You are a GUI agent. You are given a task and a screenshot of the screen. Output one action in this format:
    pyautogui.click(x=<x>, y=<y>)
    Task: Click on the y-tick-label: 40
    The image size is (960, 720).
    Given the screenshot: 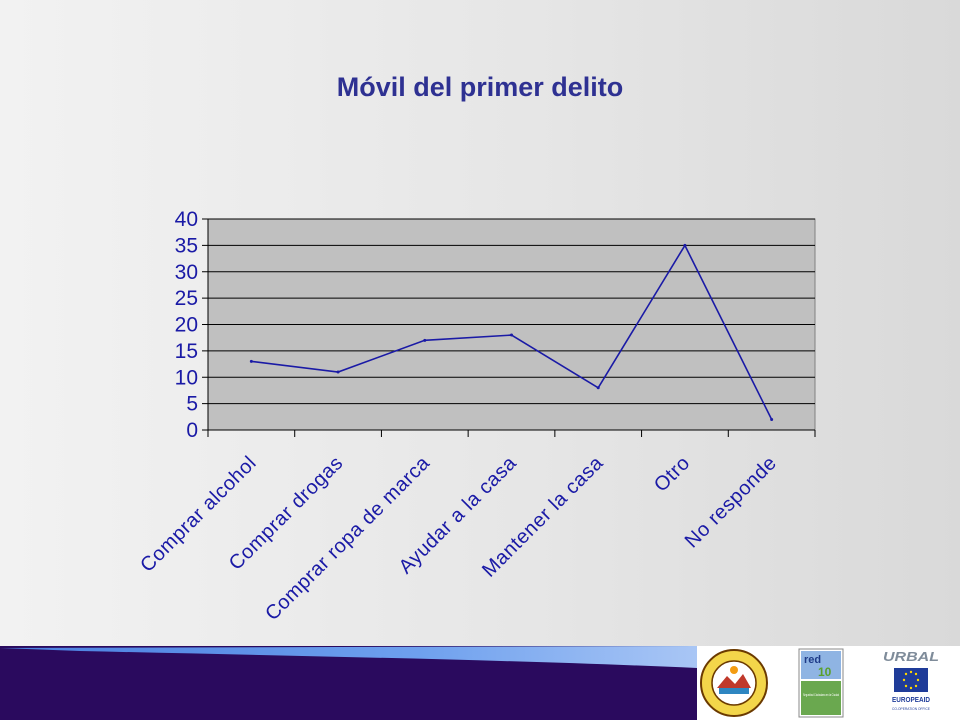 What is the action you would take?
    pyautogui.click(x=186, y=219)
    